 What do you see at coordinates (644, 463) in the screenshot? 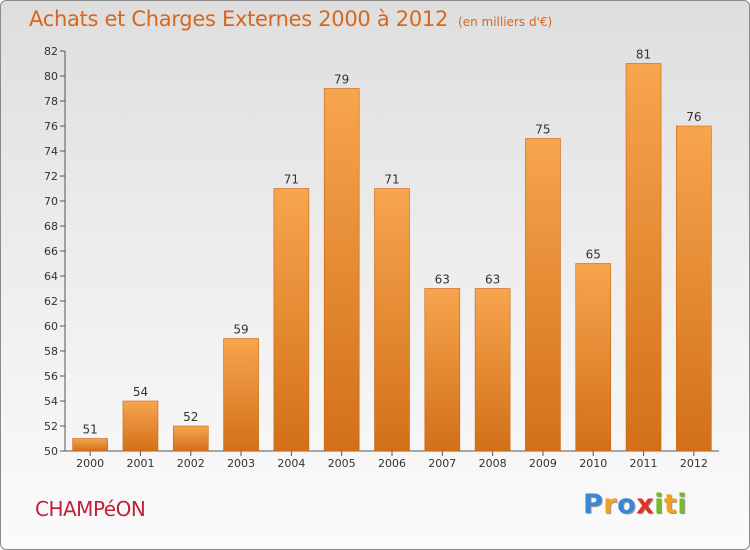
I see `x-tick-label: 2011` at bounding box center [644, 463].